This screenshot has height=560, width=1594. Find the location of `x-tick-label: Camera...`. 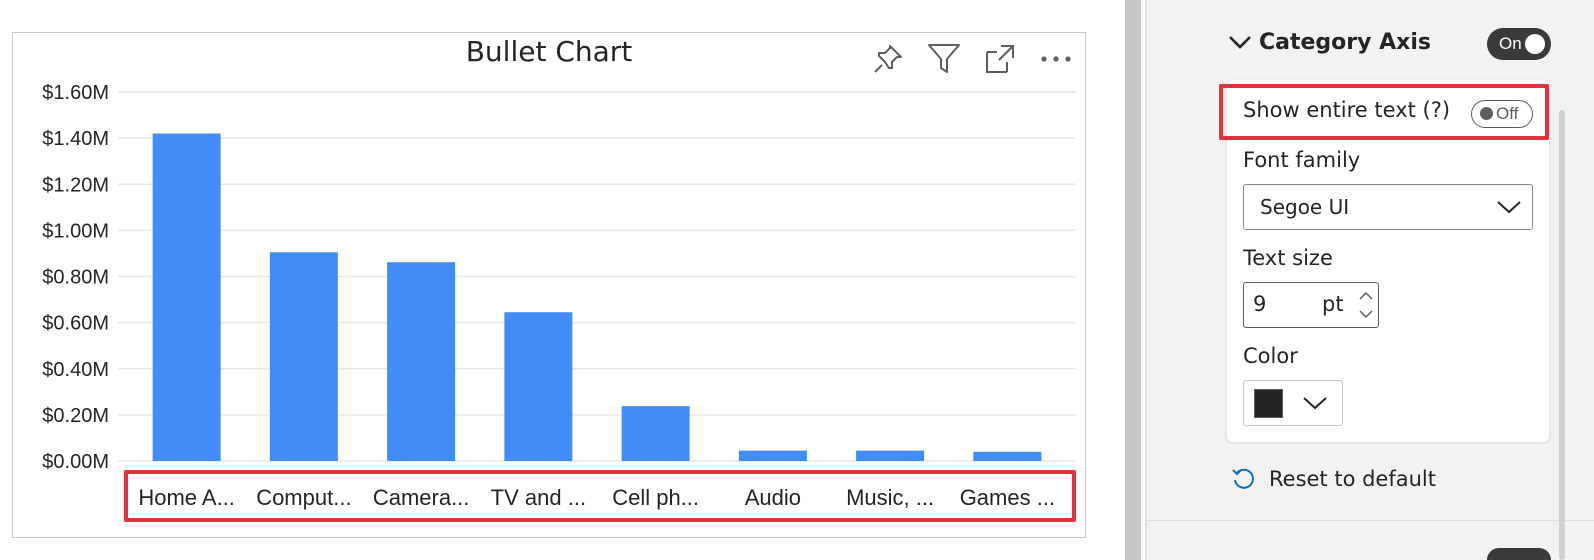

x-tick-label: Camera... is located at coordinates (421, 497).